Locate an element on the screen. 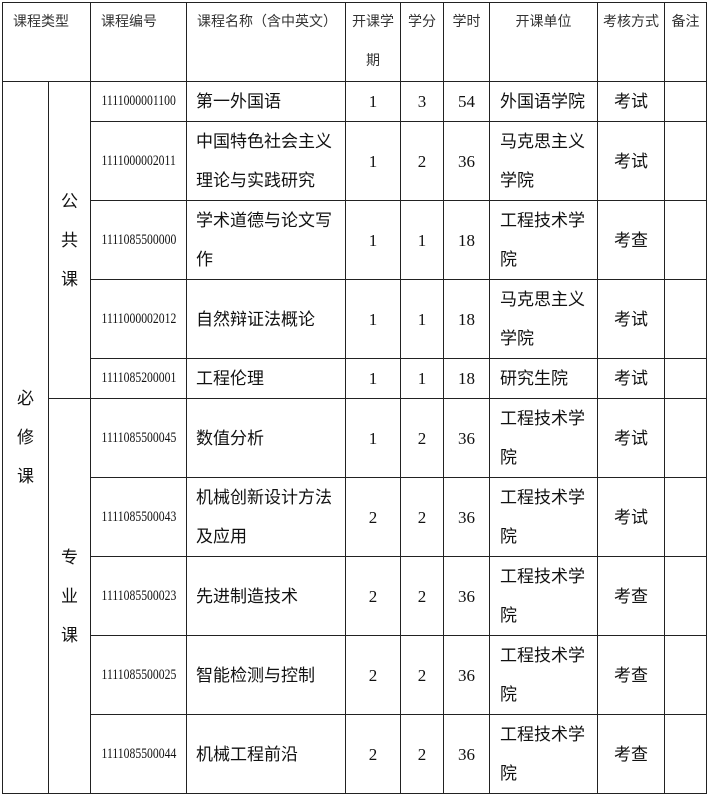 The image size is (708, 794). course-code: 1111085500043 is located at coordinates (138, 517).